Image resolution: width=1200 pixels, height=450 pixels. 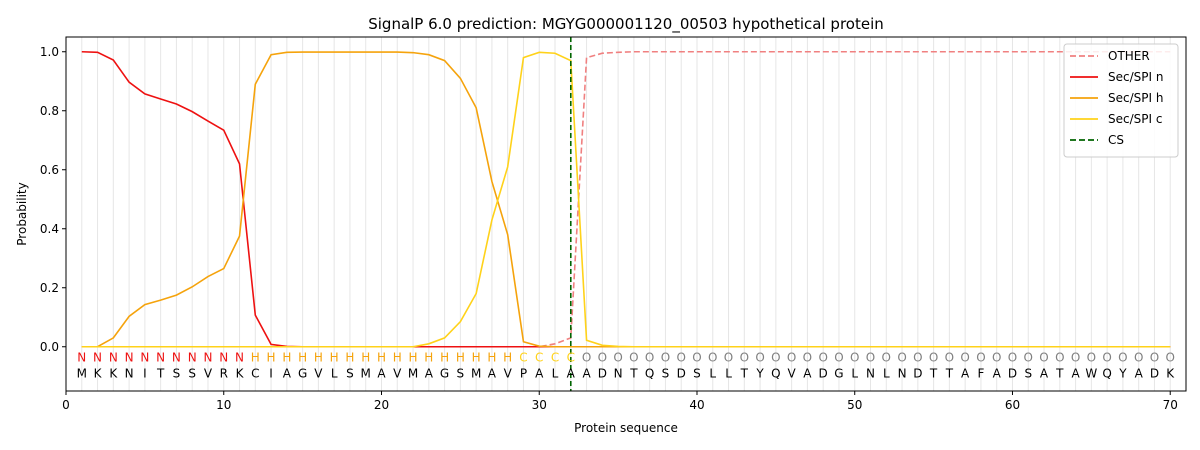 I want to click on residue-letter: F, so click(x=980, y=374).